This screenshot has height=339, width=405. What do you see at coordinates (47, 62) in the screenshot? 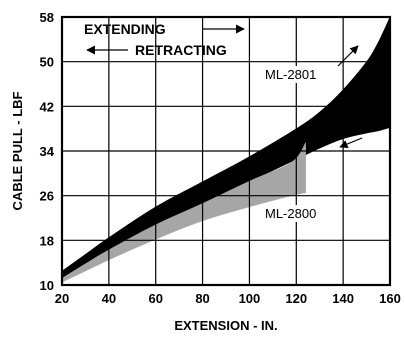
I see `y-tick-label: 50` at bounding box center [47, 62].